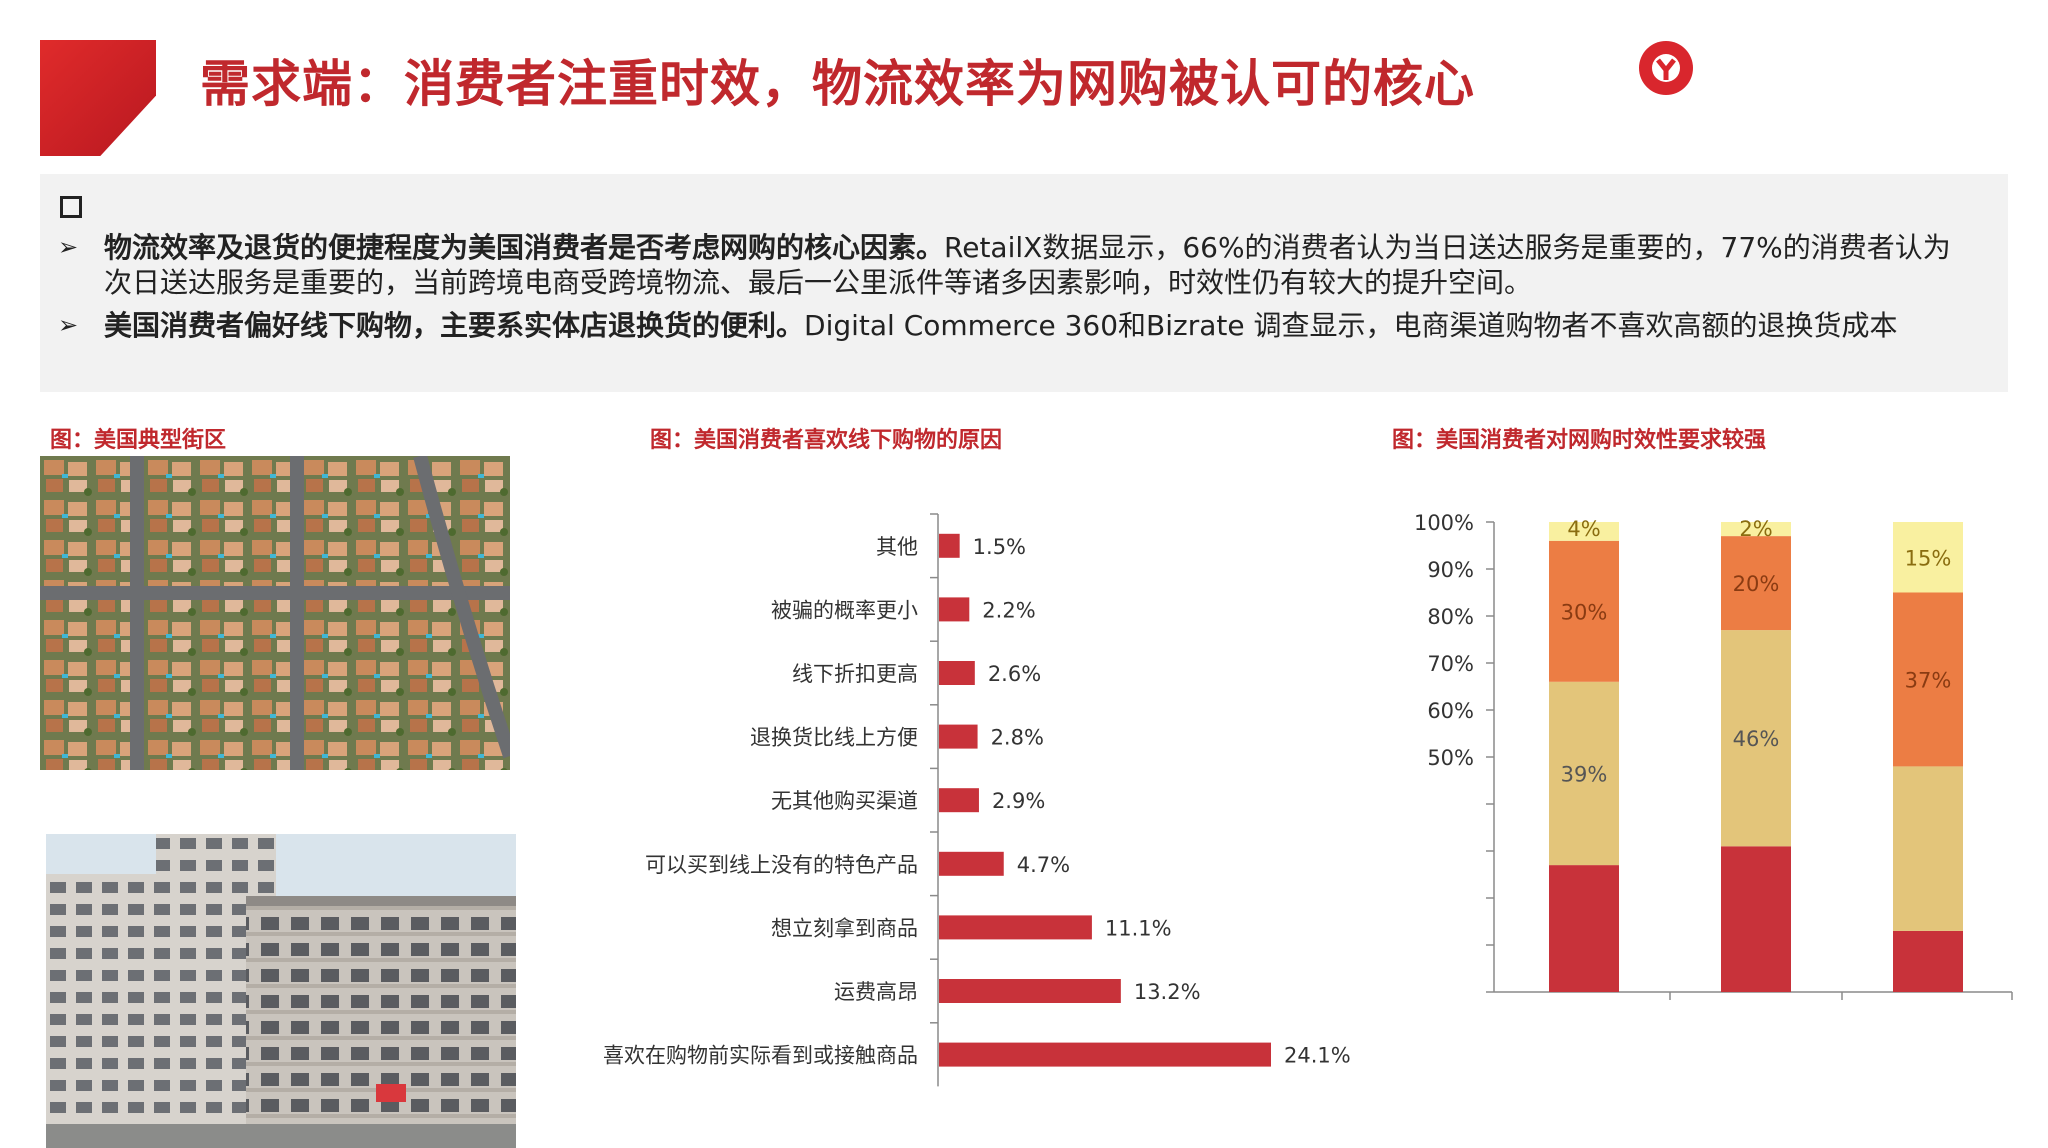 The height and width of the screenshot is (1148, 2048). What do you see at coordinates (1014, 674) in the screenshot?
I see `reasons-value-label: 2.6%` at bounding box center [1014, 674].